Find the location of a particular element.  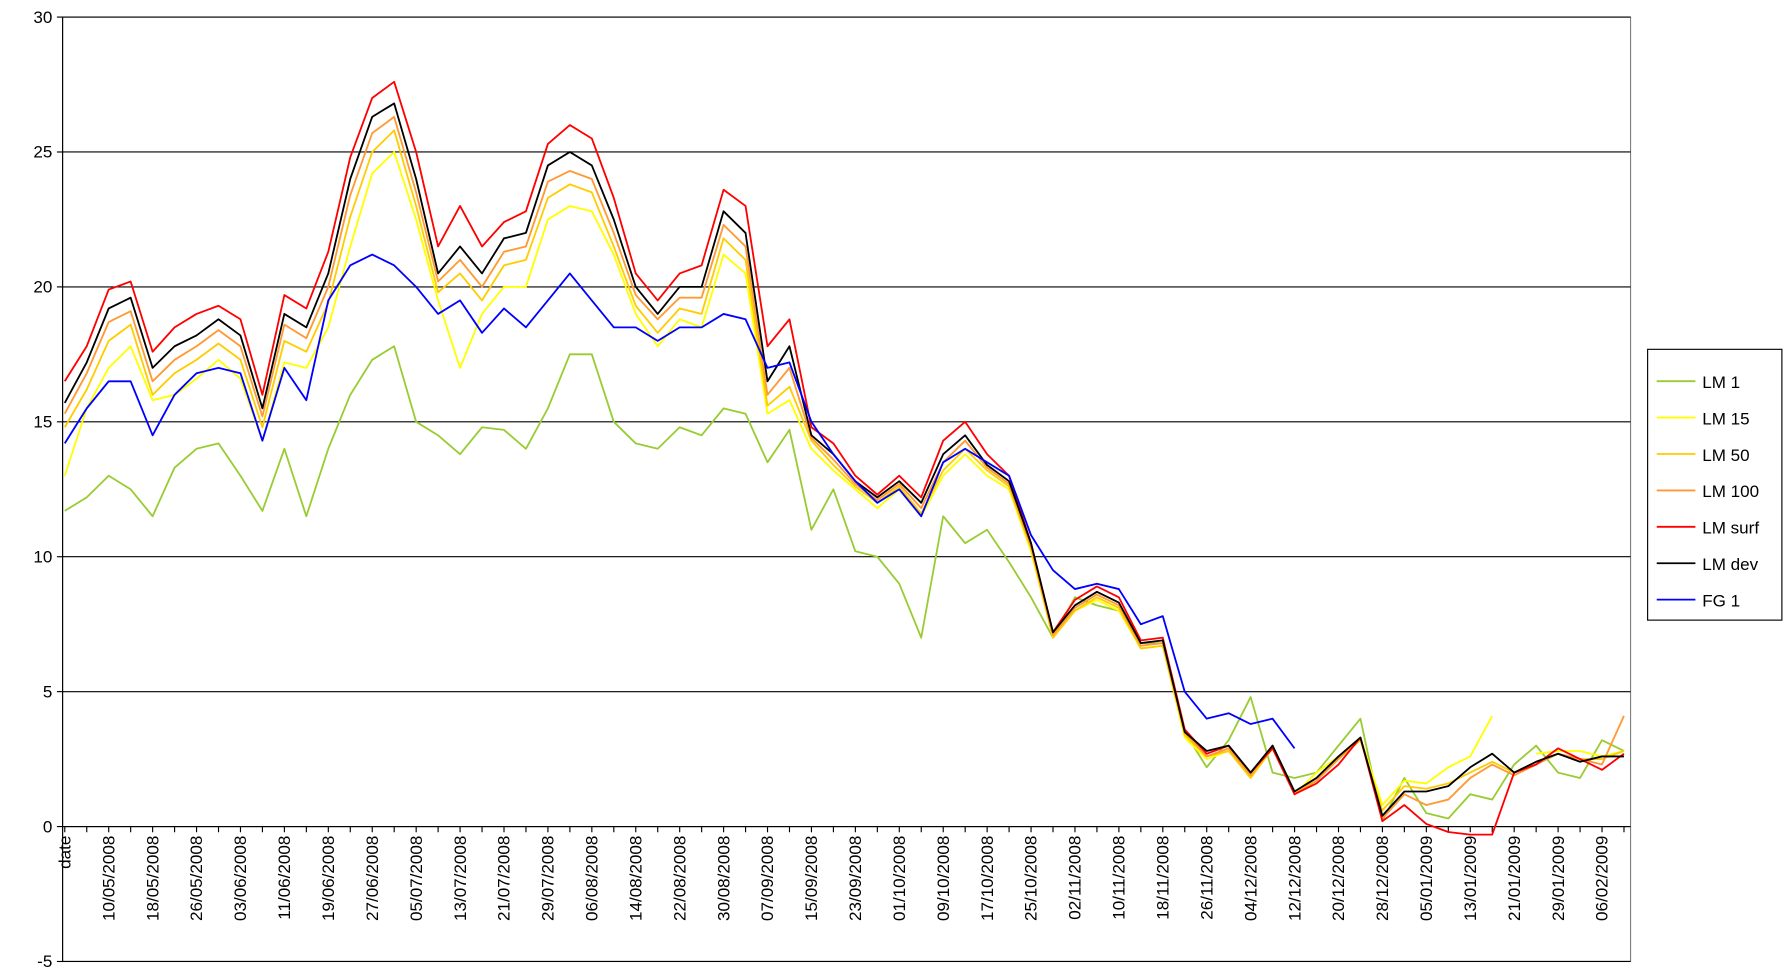

x-tick-label: 13/07/2008 is located at coordinates (460, 878).